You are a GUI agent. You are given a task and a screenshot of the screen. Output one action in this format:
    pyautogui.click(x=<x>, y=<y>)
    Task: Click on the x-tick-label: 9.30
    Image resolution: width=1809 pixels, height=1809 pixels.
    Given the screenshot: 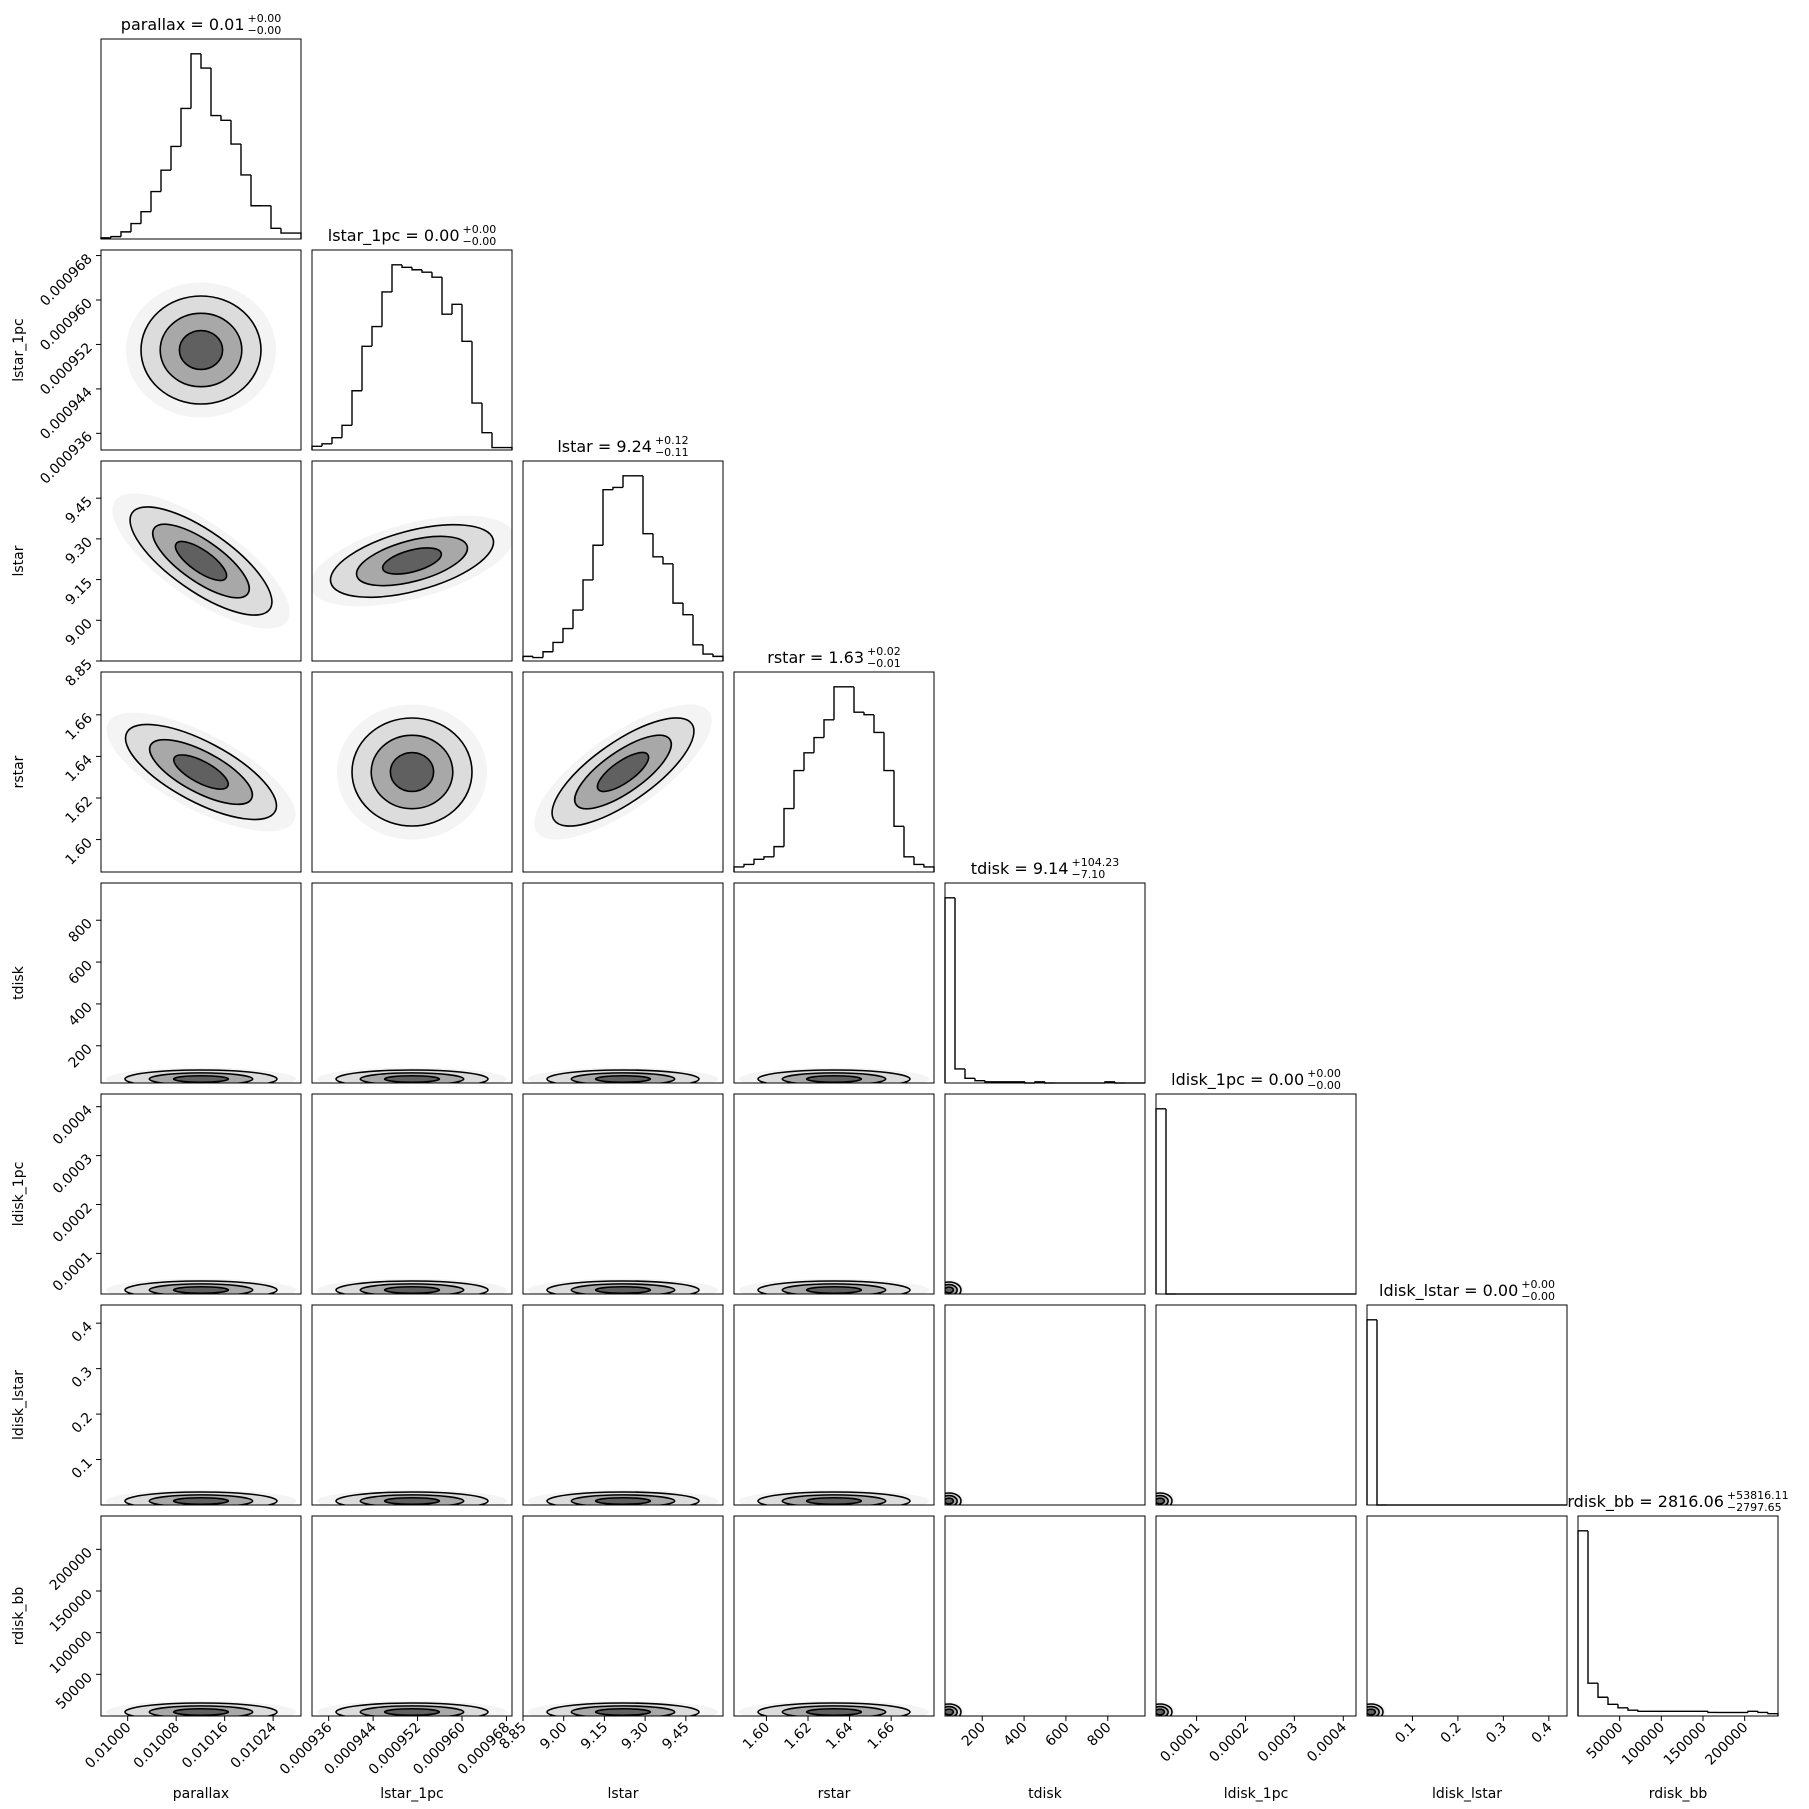 What is the action you would take?
    pyautogui.click(x=635, y=1736)
    